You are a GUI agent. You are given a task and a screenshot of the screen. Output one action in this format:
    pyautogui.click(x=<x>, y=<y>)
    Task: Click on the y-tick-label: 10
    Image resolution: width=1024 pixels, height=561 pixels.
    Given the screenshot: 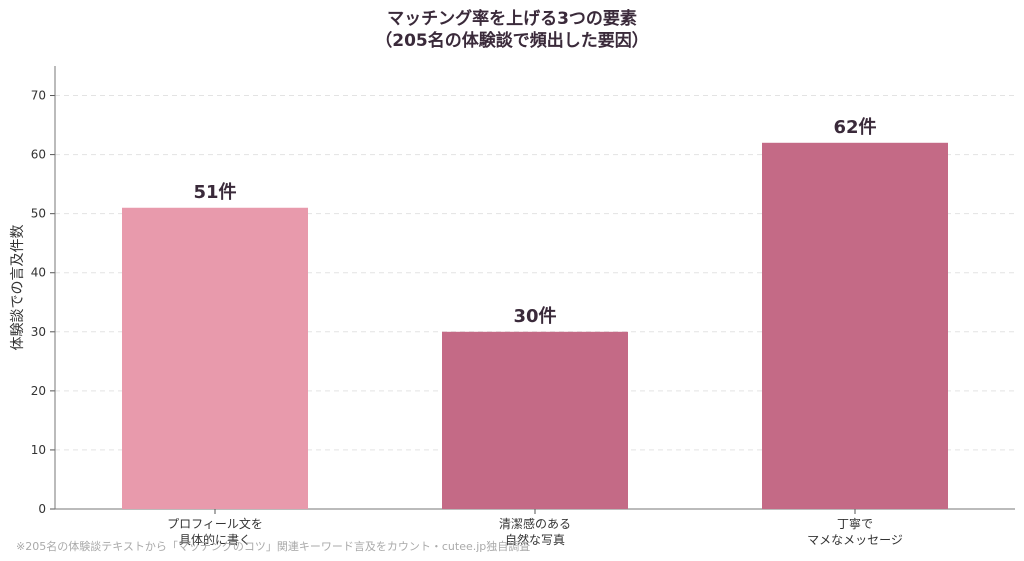 What is the action you would take?
    pyautogui.click(x=38, y=450)
    